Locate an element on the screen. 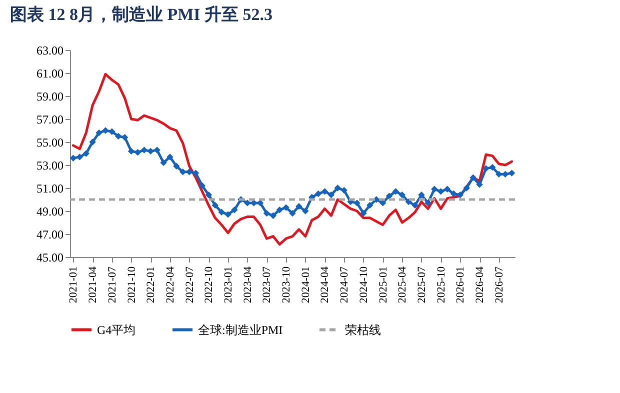  x-tick-label: 2026-04 is located at coordinates (480, 285).